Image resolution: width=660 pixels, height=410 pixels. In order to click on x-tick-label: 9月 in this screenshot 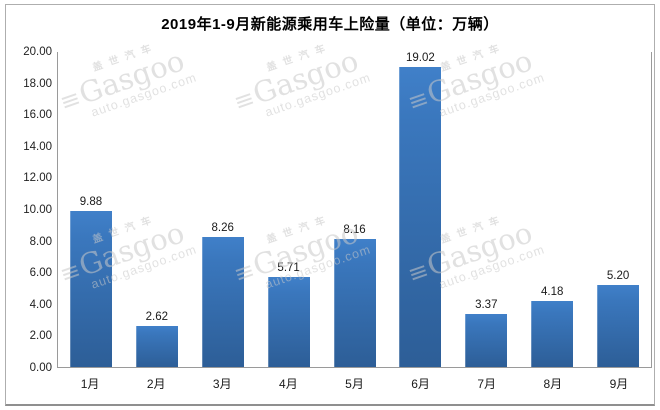, I will do `click(619, 384)`.